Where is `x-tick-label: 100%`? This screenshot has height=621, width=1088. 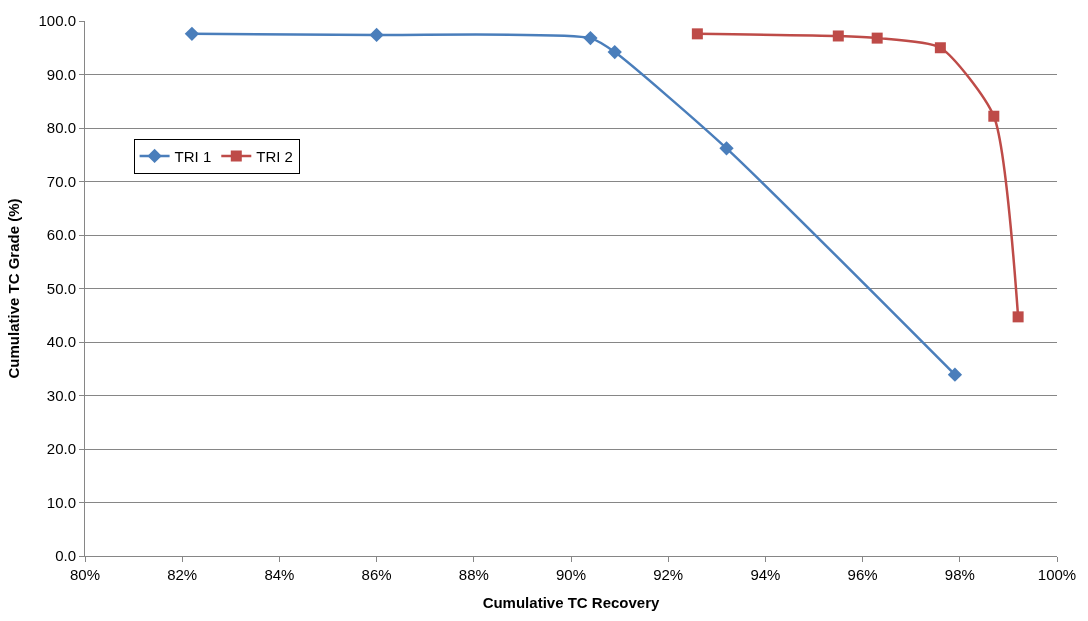 x-tick-label: 100% is located at coordinates (1057, 574).